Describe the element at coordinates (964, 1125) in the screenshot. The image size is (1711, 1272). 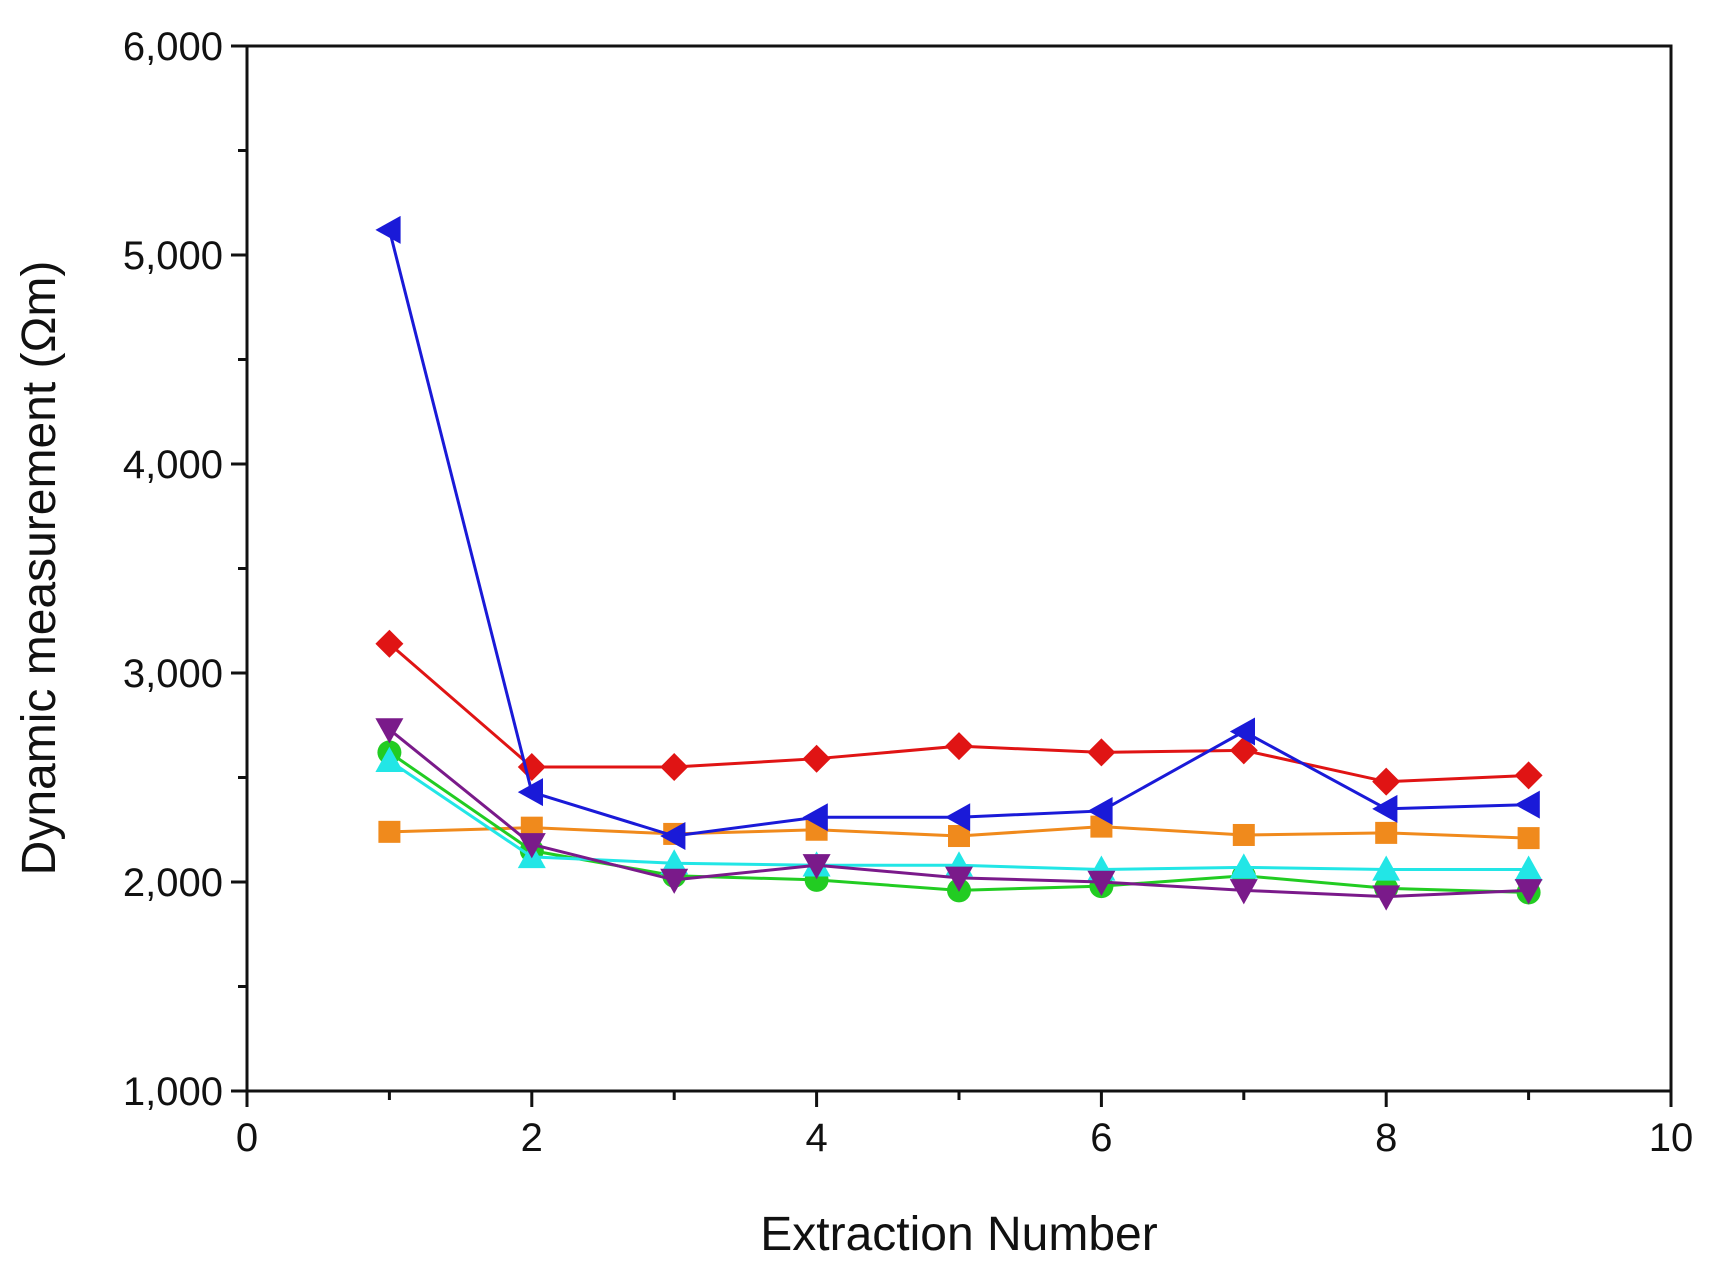
I see `x-axis-ticks: 0 2 4 6 8 10` at that location.